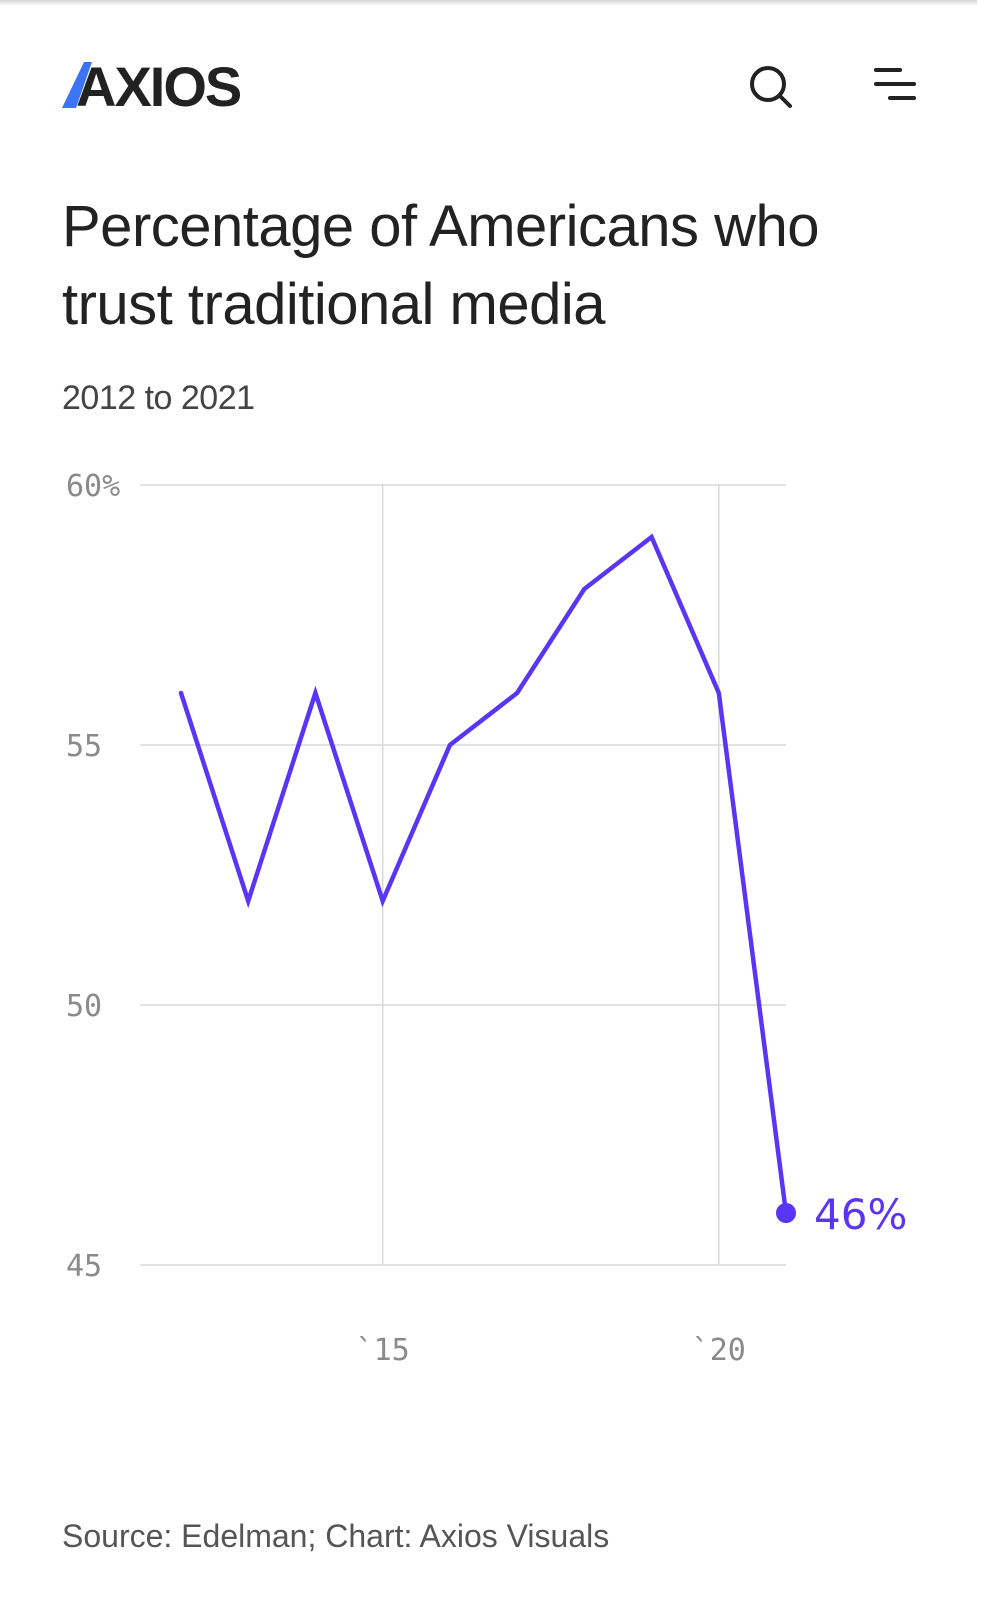  I want to click on data-points, so click(786, 1213).